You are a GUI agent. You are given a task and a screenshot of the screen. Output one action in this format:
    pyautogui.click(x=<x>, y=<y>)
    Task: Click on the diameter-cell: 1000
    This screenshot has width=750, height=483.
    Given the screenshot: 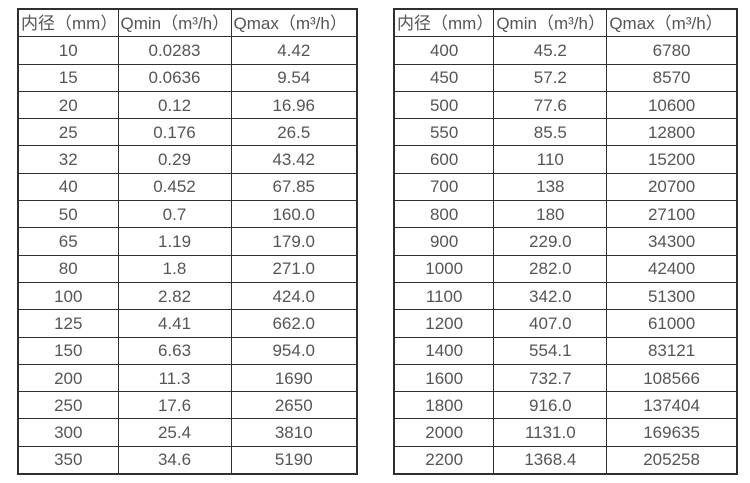 What is the action you would take?
    pyautogui.click(x=444, y=268)
    